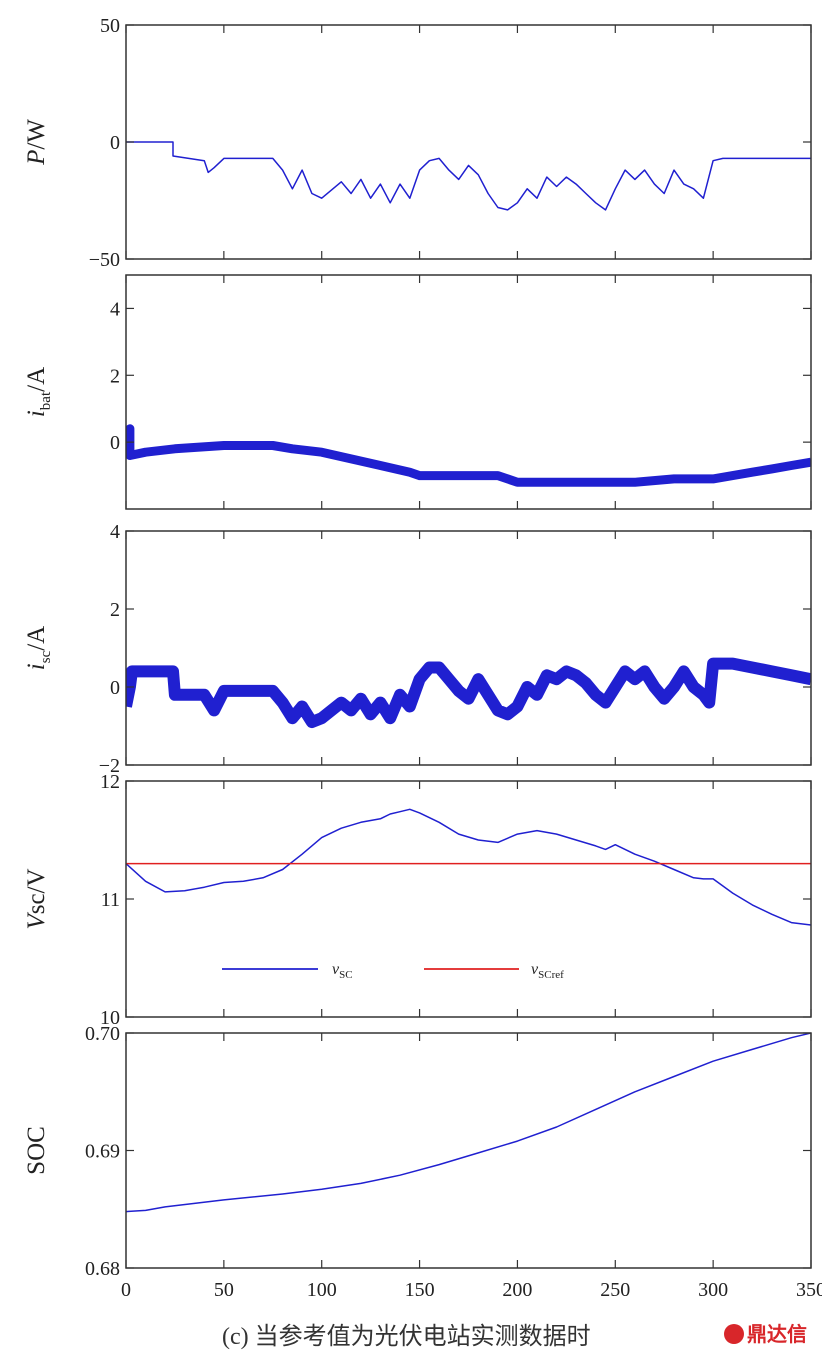 Image resolution: width=822 pixels, height=1358 pixels. What do you see at coordinates (110, 782) in the screenshot?
I see `y-tick-label: 12` at bounding box center [110, 782].